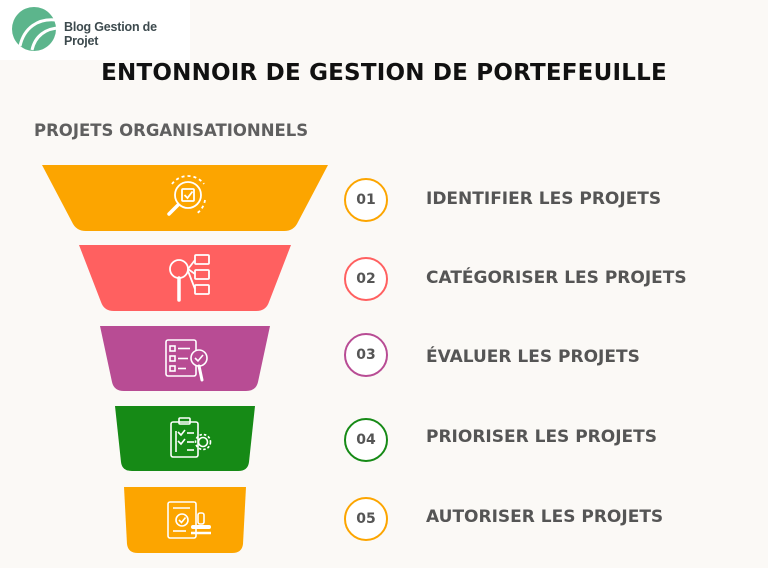 The height and width of the screenshot is (568, 768). What do you see at coordinates (186, 360) in the screenshot?
I see `checklist-magnifier-icon` at bounding box center [186, 360].